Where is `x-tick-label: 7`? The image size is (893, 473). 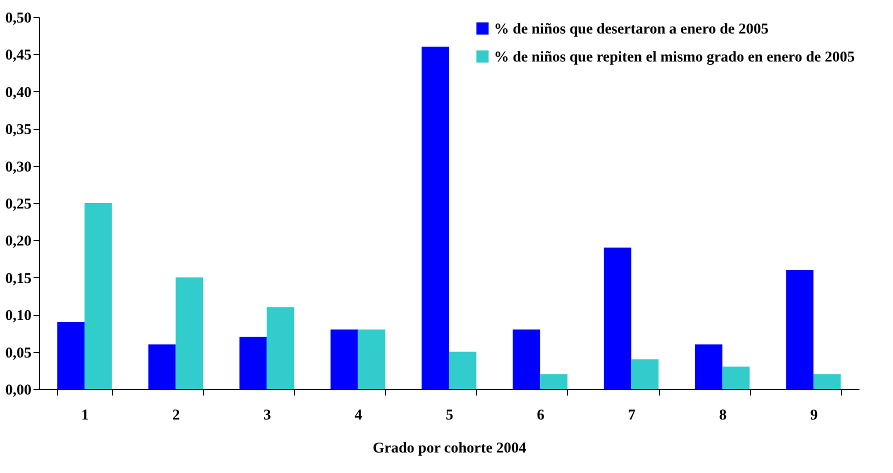
x-tick-label: 7 is located at coordinates (632, 416).